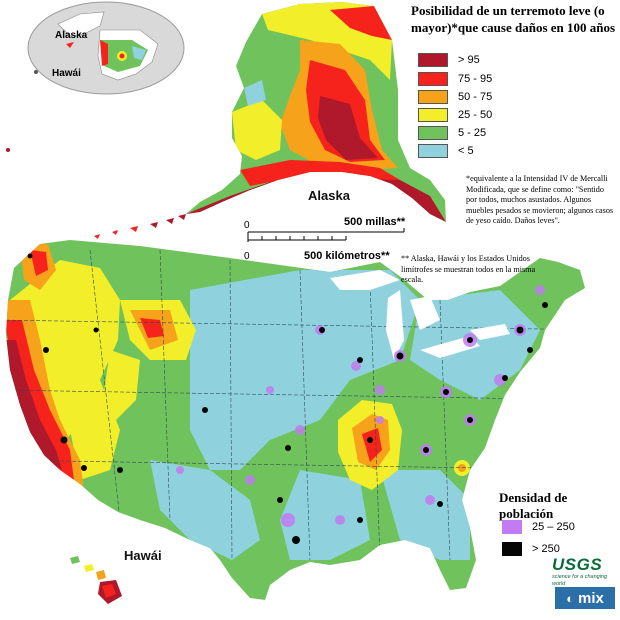 The width and height of the screenshot is (620, 620). What do you see at coordinates (71, 35) in the screenshot?
I see `globe-label-alaska: Alaska` at bounding box center [71, 35].